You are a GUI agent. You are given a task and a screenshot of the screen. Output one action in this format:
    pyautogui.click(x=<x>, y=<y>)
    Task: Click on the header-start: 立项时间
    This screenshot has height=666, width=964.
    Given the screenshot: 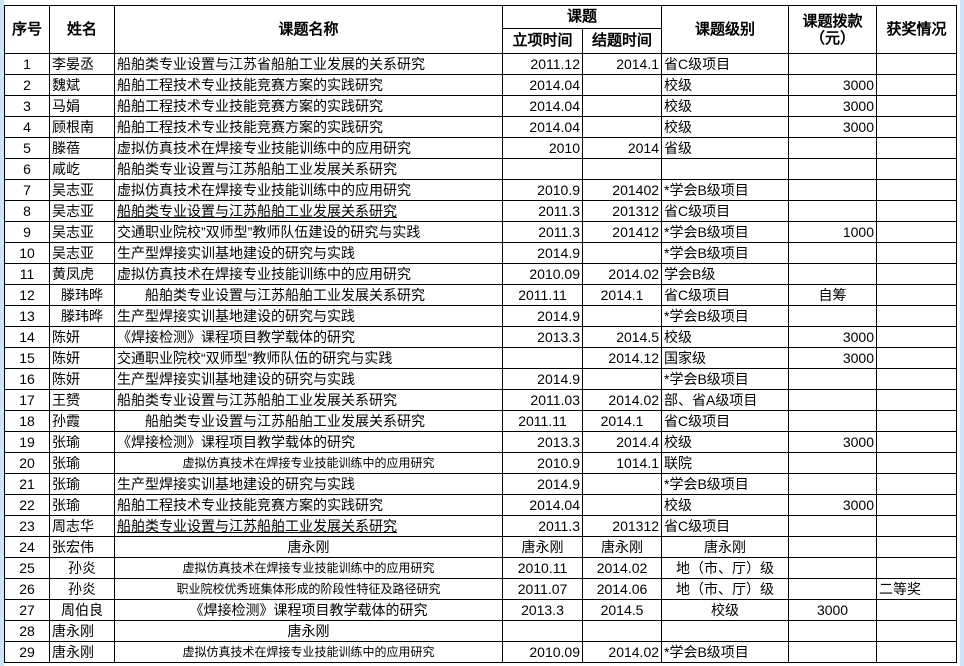 What is the action you would take?
    pyautogui.click(x=542, y=41)
    